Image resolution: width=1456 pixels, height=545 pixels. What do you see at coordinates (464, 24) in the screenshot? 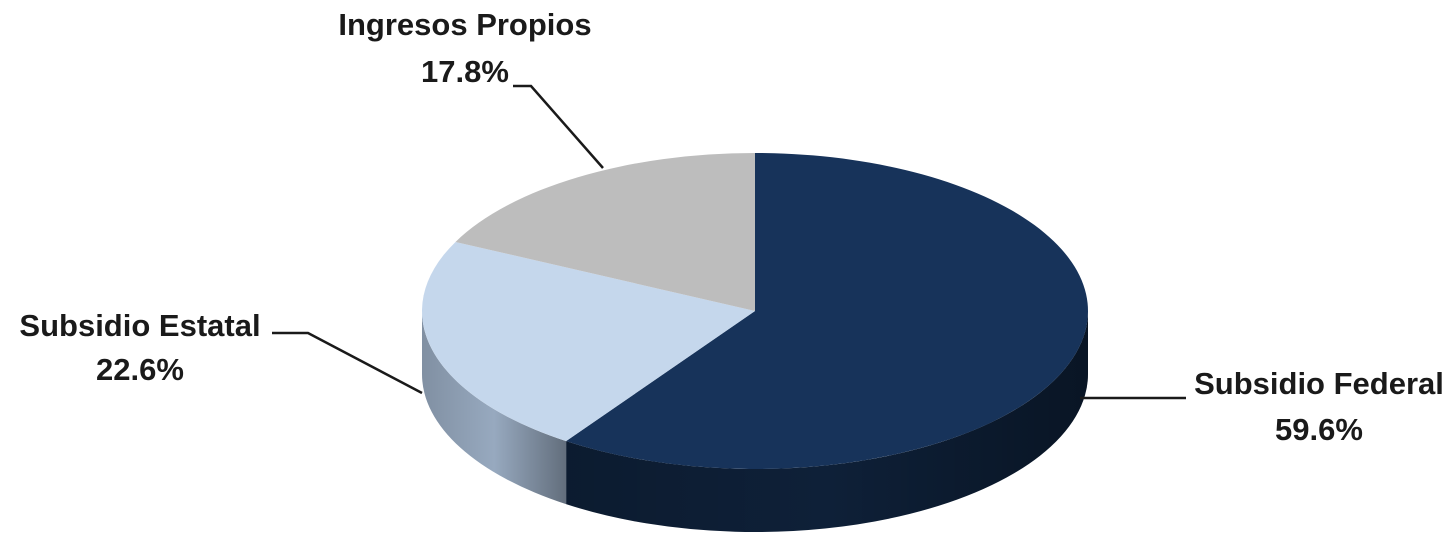
I see `slice-label-ingresos-propios: Ingresos Propios` at bounding box center [464, 24].